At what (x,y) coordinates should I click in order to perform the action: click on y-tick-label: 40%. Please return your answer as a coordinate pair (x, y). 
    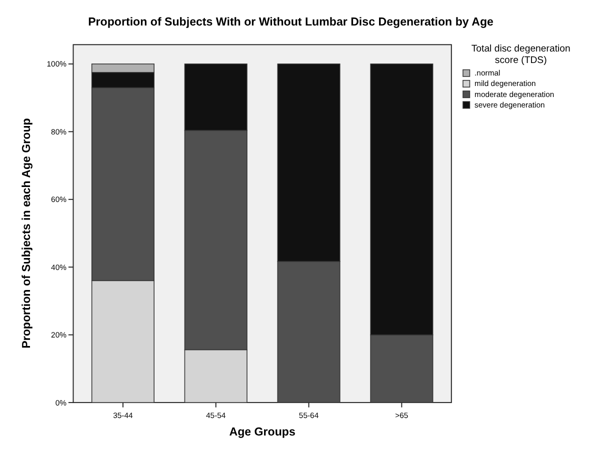
    Looking at the image, I should click on (59, 267).